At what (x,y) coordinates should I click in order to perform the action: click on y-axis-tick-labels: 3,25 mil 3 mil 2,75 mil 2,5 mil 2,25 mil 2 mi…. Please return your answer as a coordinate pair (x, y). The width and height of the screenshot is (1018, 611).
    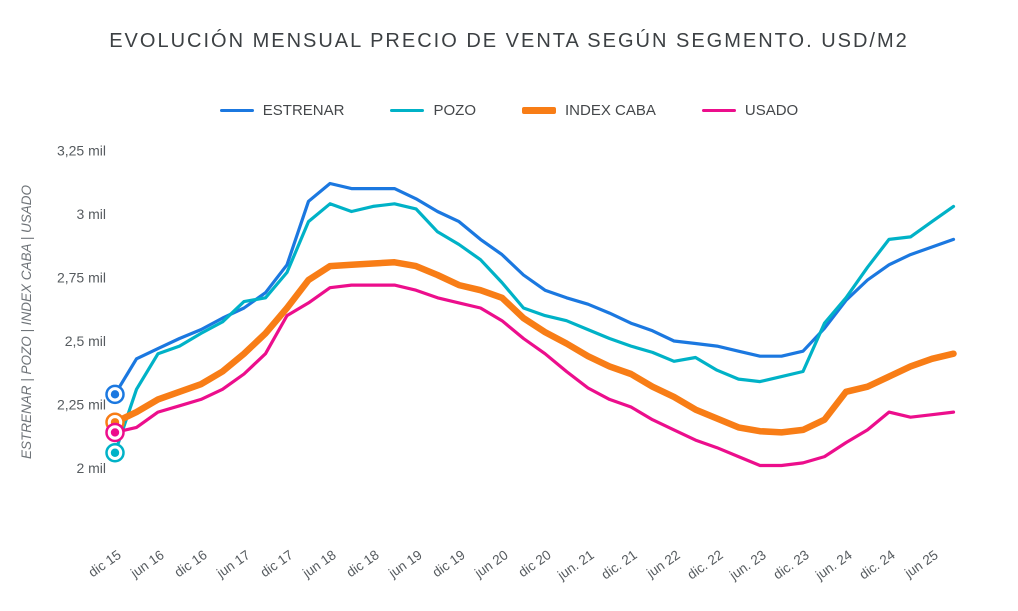
    Looking at the image, I should click on (81, 310).